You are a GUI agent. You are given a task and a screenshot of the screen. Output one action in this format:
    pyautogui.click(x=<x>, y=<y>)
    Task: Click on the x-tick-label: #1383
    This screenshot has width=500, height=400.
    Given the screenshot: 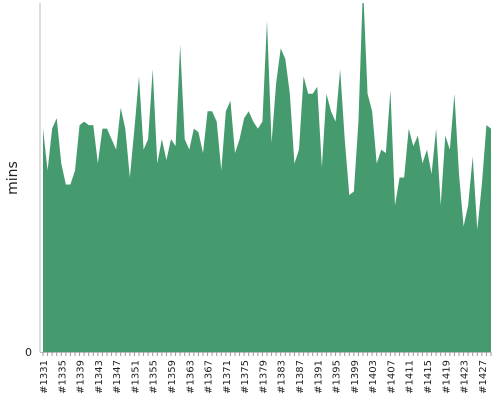 What is the action you would take?
    pyautogui.click(x=282, y=377)
    